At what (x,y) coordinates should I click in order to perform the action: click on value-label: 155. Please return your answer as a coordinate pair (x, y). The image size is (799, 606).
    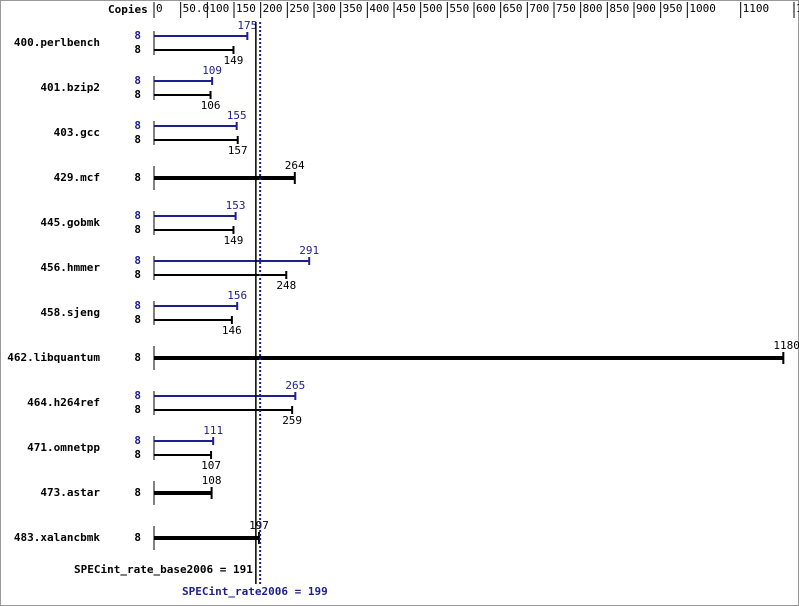
    Looking at the image, I should click on (237, 115).